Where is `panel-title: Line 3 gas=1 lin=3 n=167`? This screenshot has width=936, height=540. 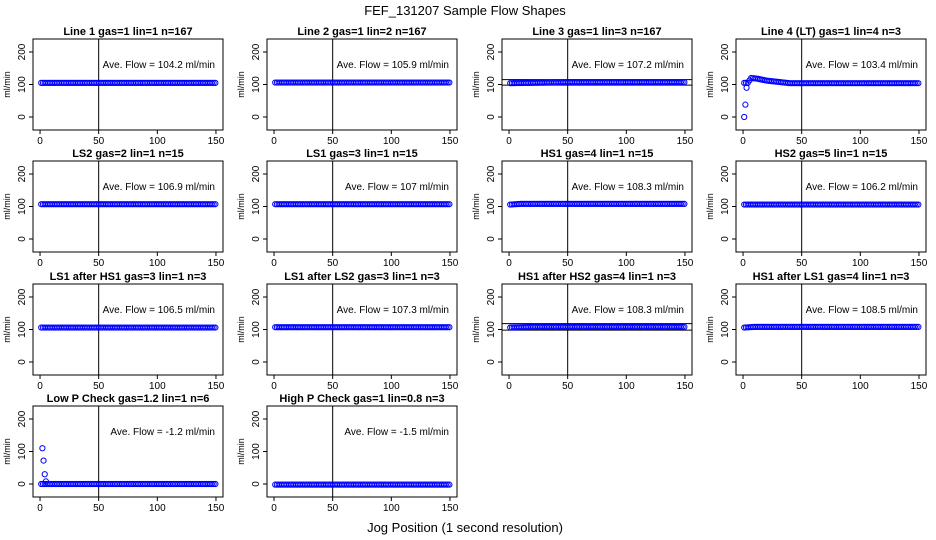
panel-title: Line 3 gas=1 lin=3 n=167 is located at coordinates (596, 32).